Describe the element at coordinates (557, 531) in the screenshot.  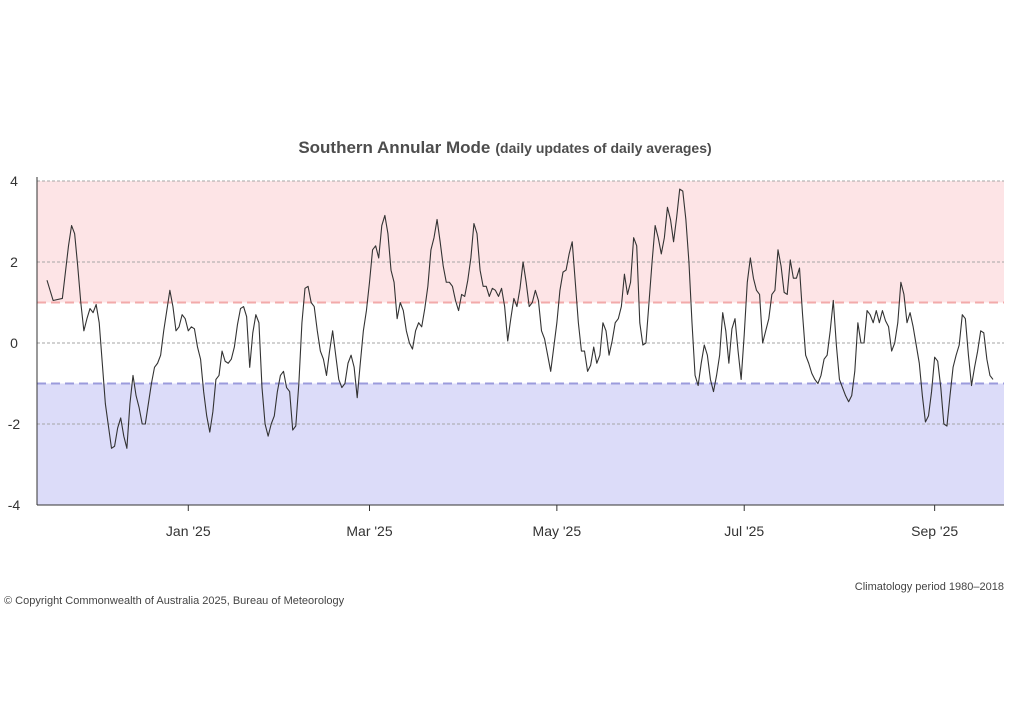
I see `x-tick-label: May '25` at that location.